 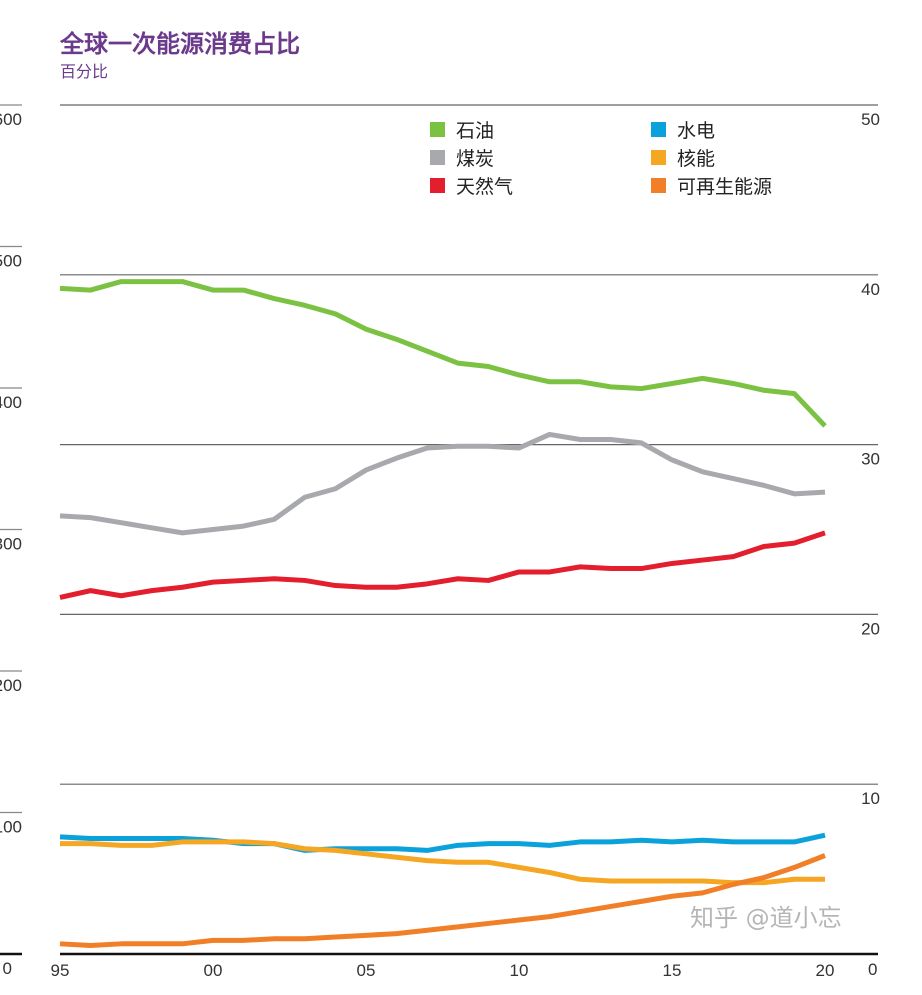 I want to click on left-tick-label: 200, so click(x=11, y=685).